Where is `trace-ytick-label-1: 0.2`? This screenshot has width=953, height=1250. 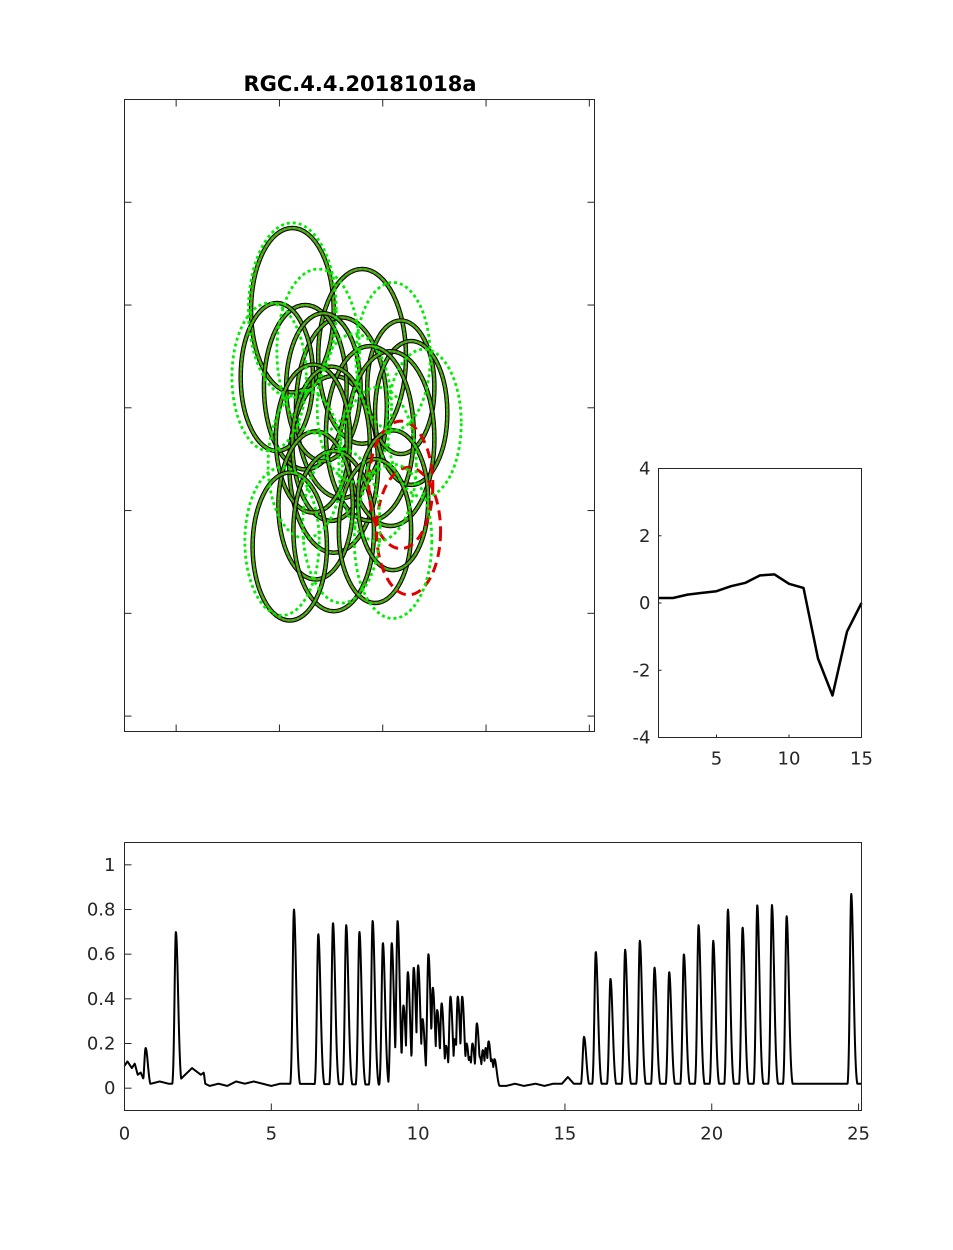
trace-ytick-label-1: 0.2 is located at coordinates (101, 1044).